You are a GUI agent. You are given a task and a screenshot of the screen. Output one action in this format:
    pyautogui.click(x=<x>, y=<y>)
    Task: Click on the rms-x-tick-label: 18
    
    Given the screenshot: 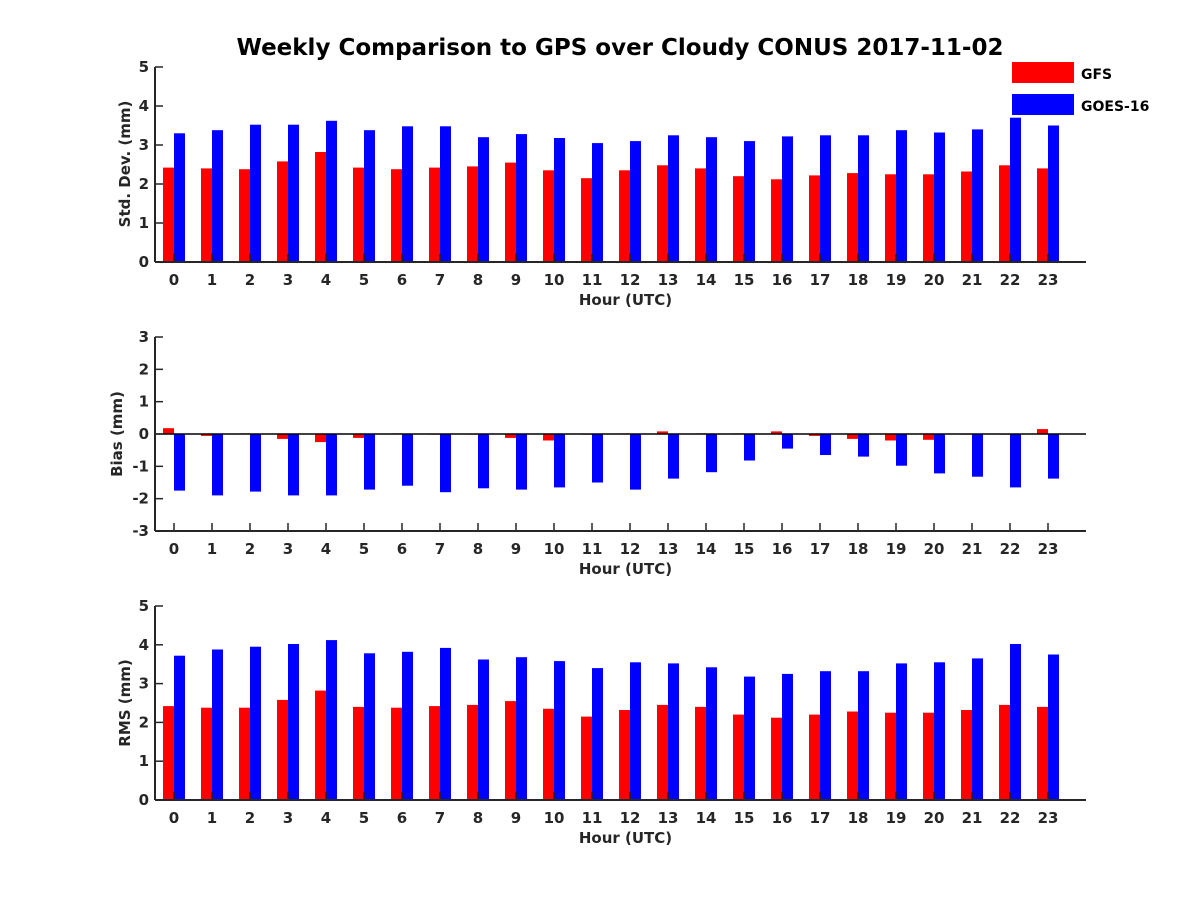 What is the action you would take?
    pyautogui.click(x=858, y=818)
    